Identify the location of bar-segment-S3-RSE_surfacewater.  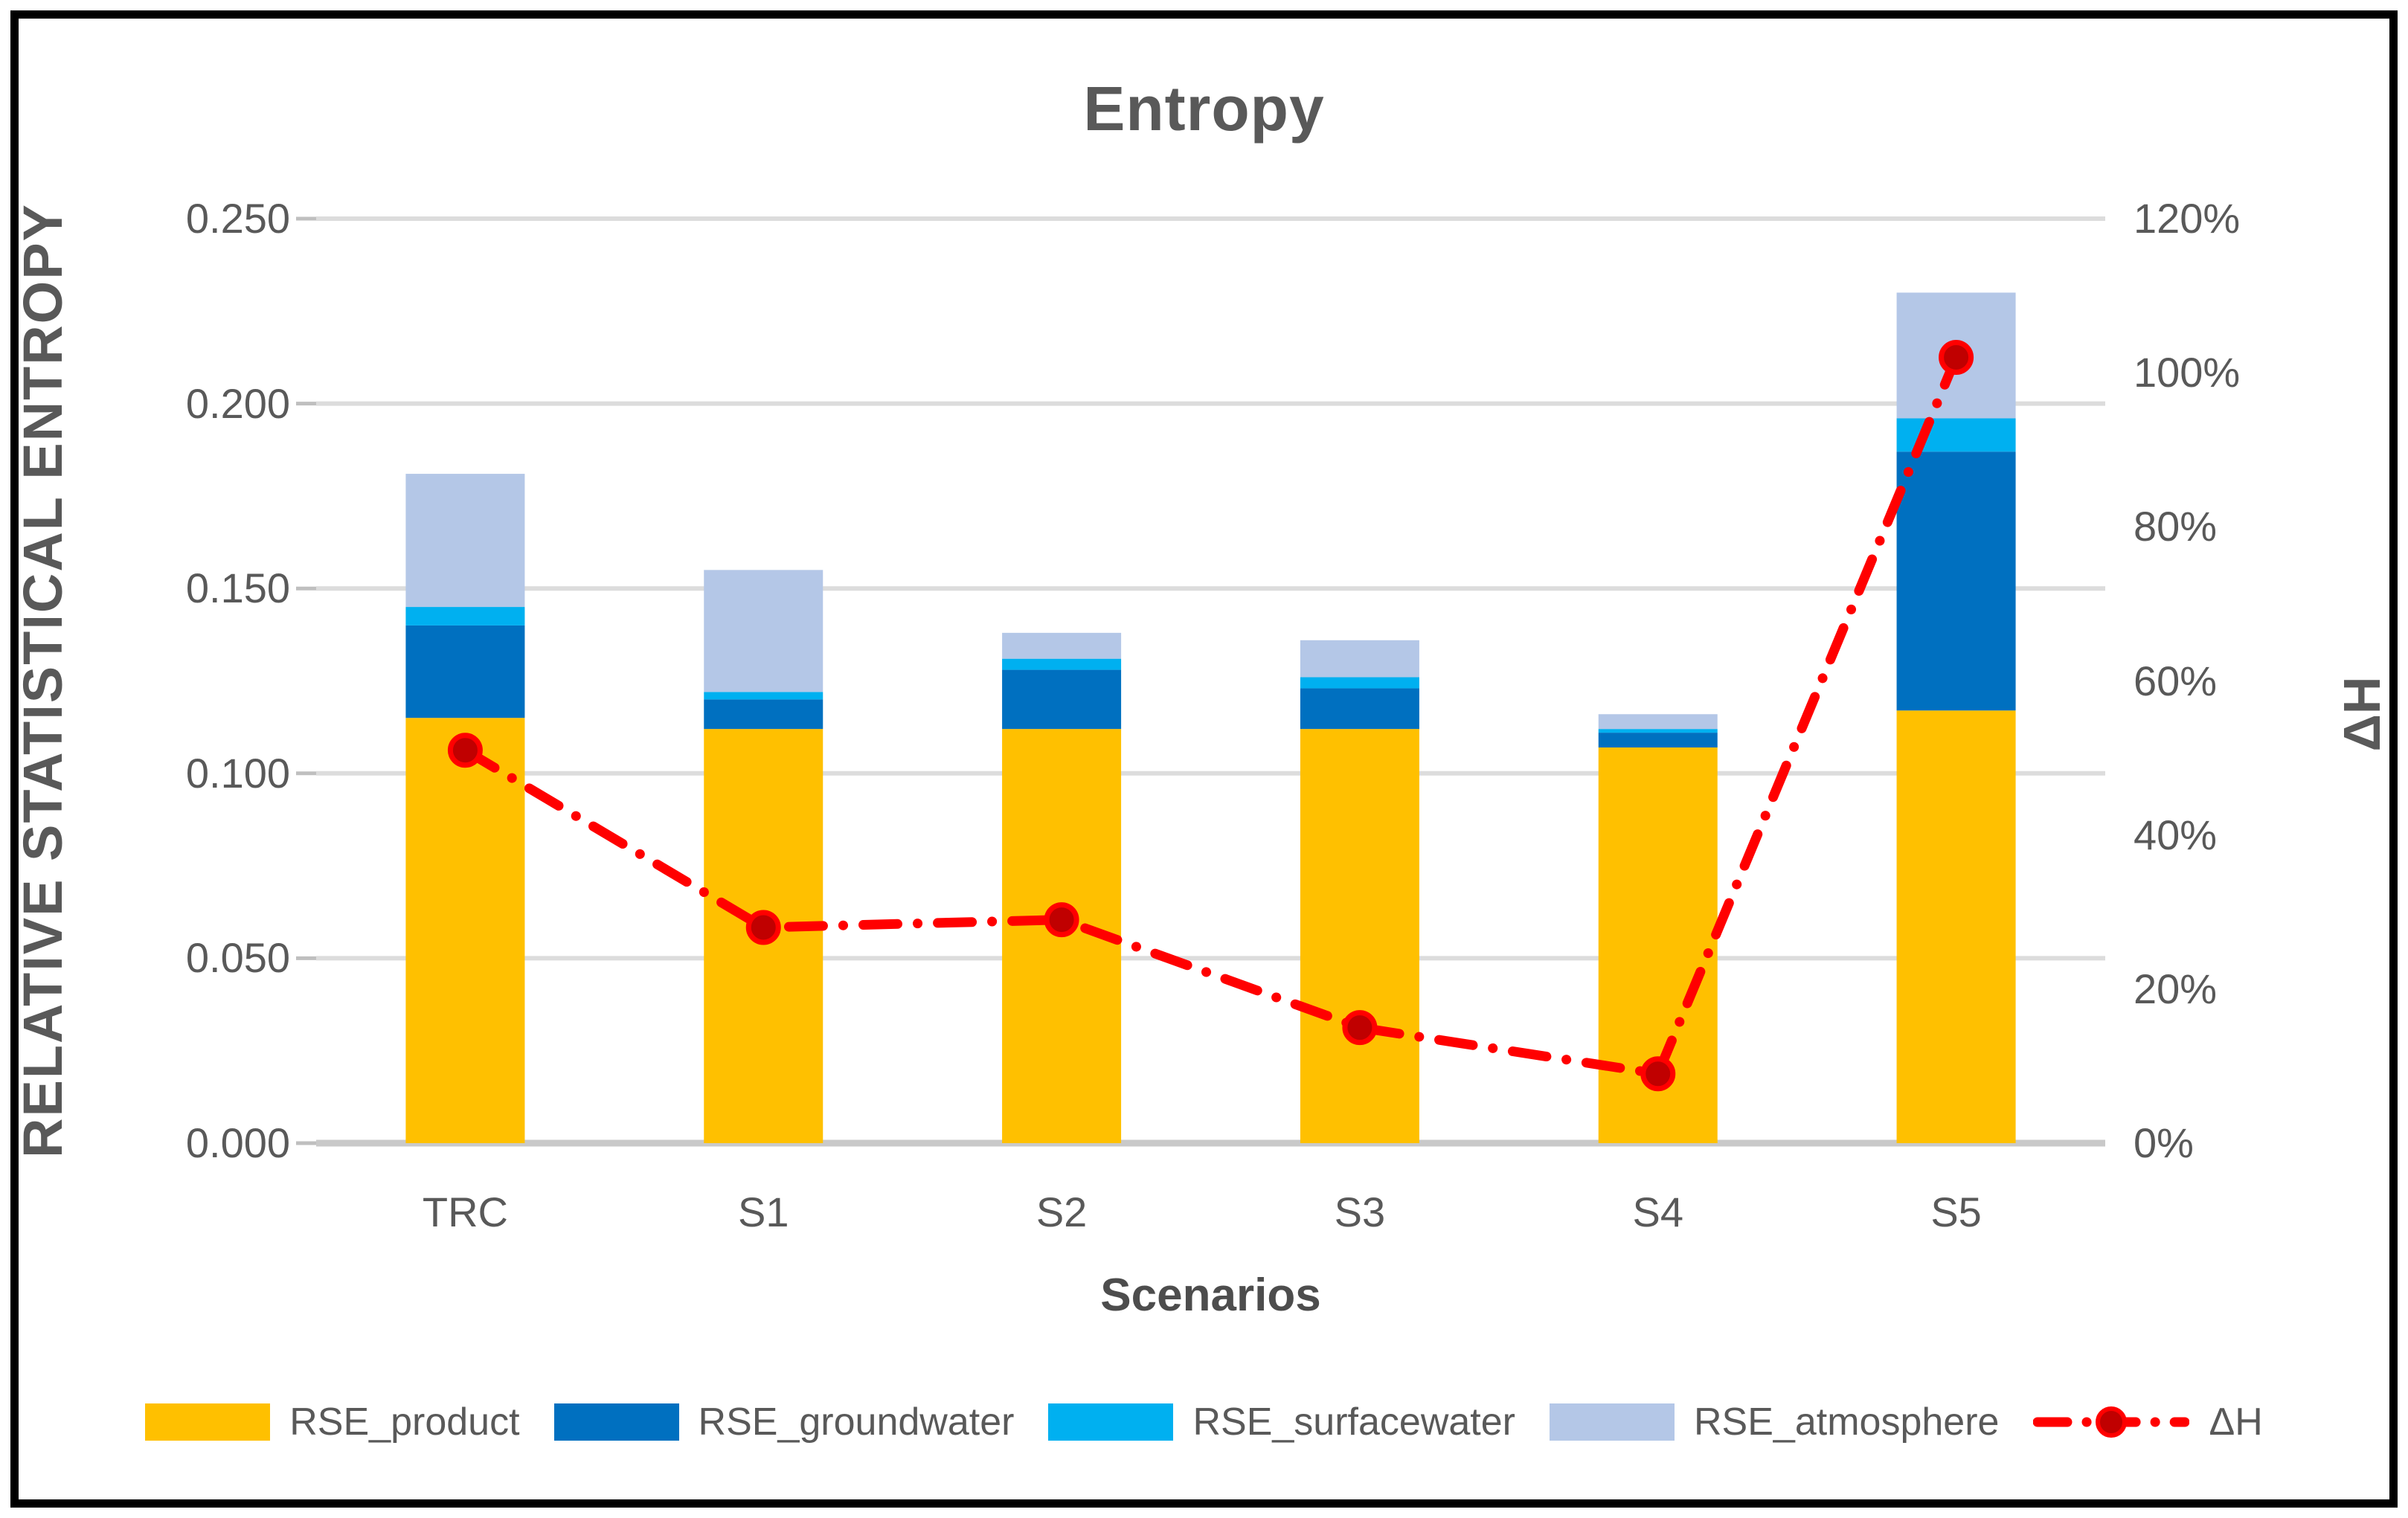
(1359, 683).